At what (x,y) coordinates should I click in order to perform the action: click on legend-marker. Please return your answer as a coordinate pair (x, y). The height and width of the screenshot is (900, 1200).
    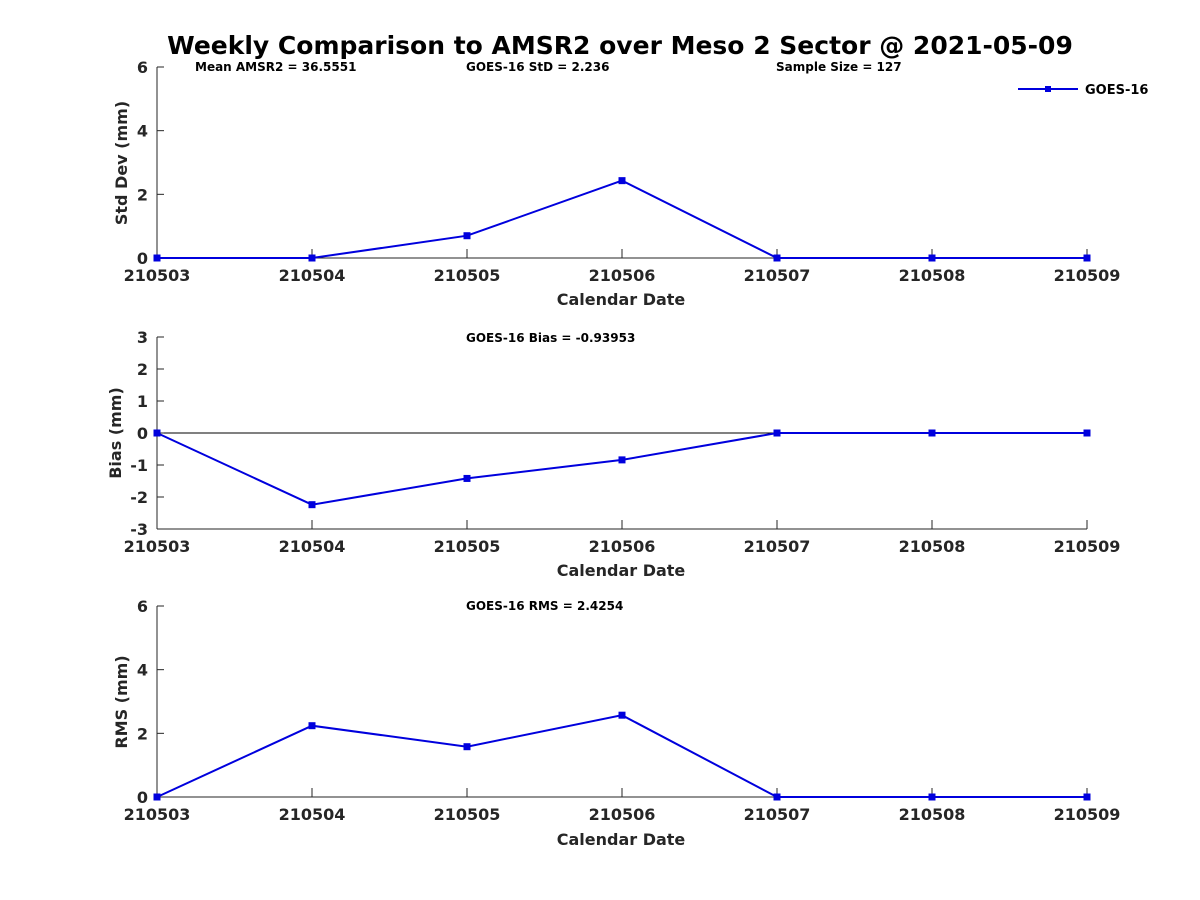
    Looking at the image, I should click on (1048, 89).